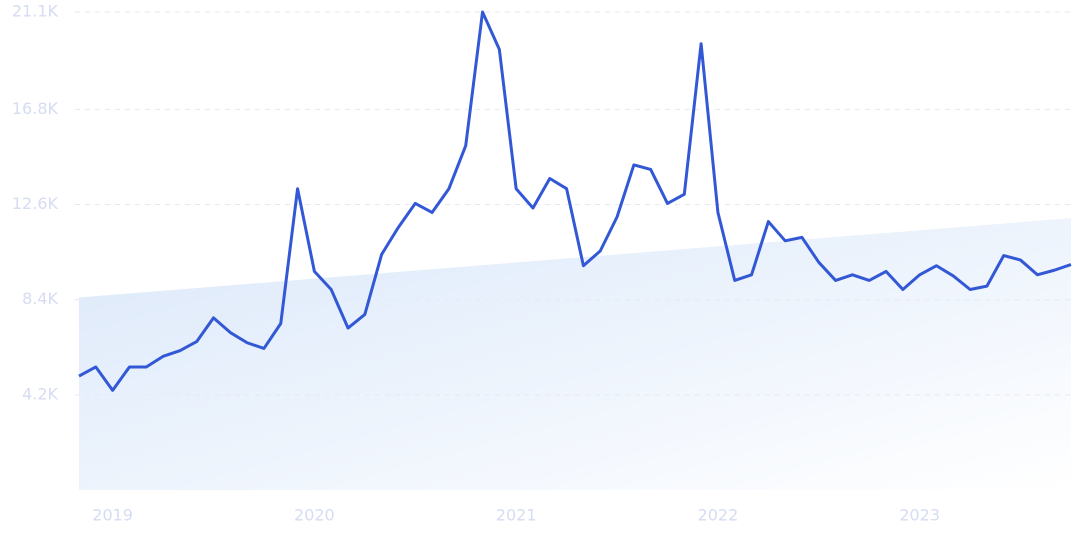 This screenshot has height=537, width=1075. I want to click on y-tick-label: 4.2K, so click(40, 393).